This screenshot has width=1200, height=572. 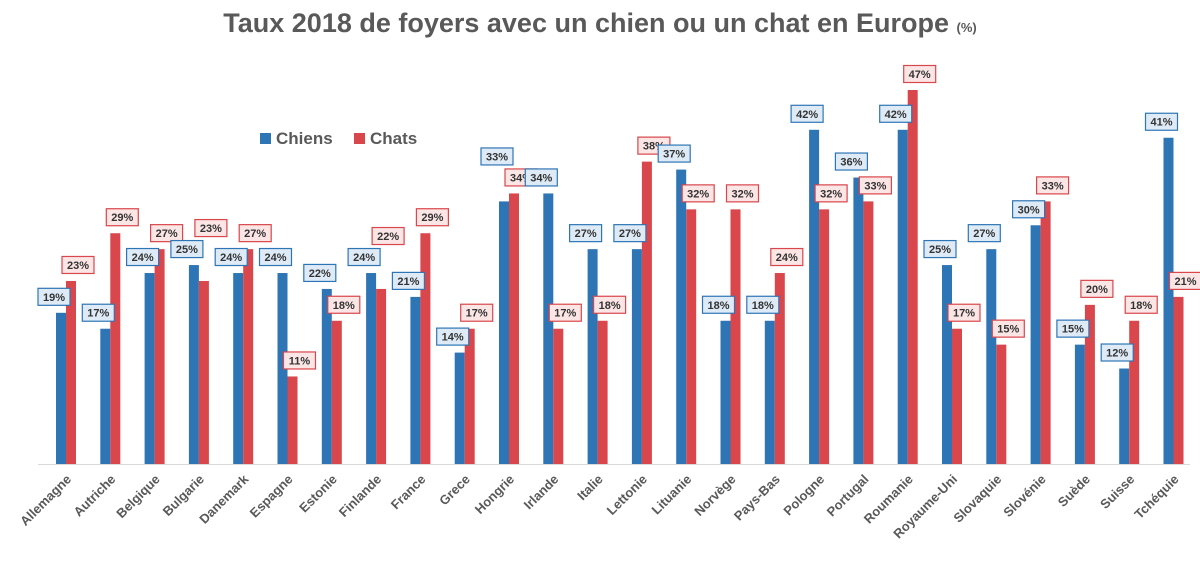 I want to click on x-tick-label-13: Lettonie, so click(x=627, y=495).